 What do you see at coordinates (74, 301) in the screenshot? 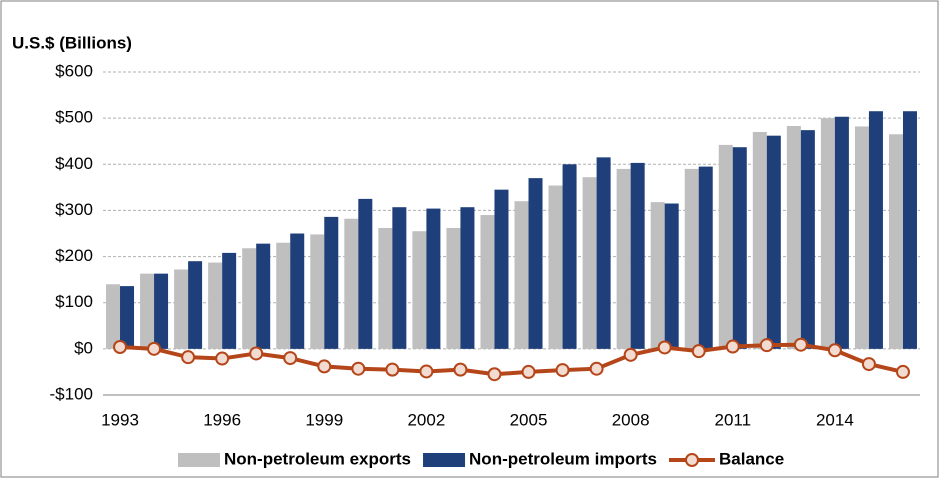
I see `y-tick-label: $100` at bounding box center [74, 301].